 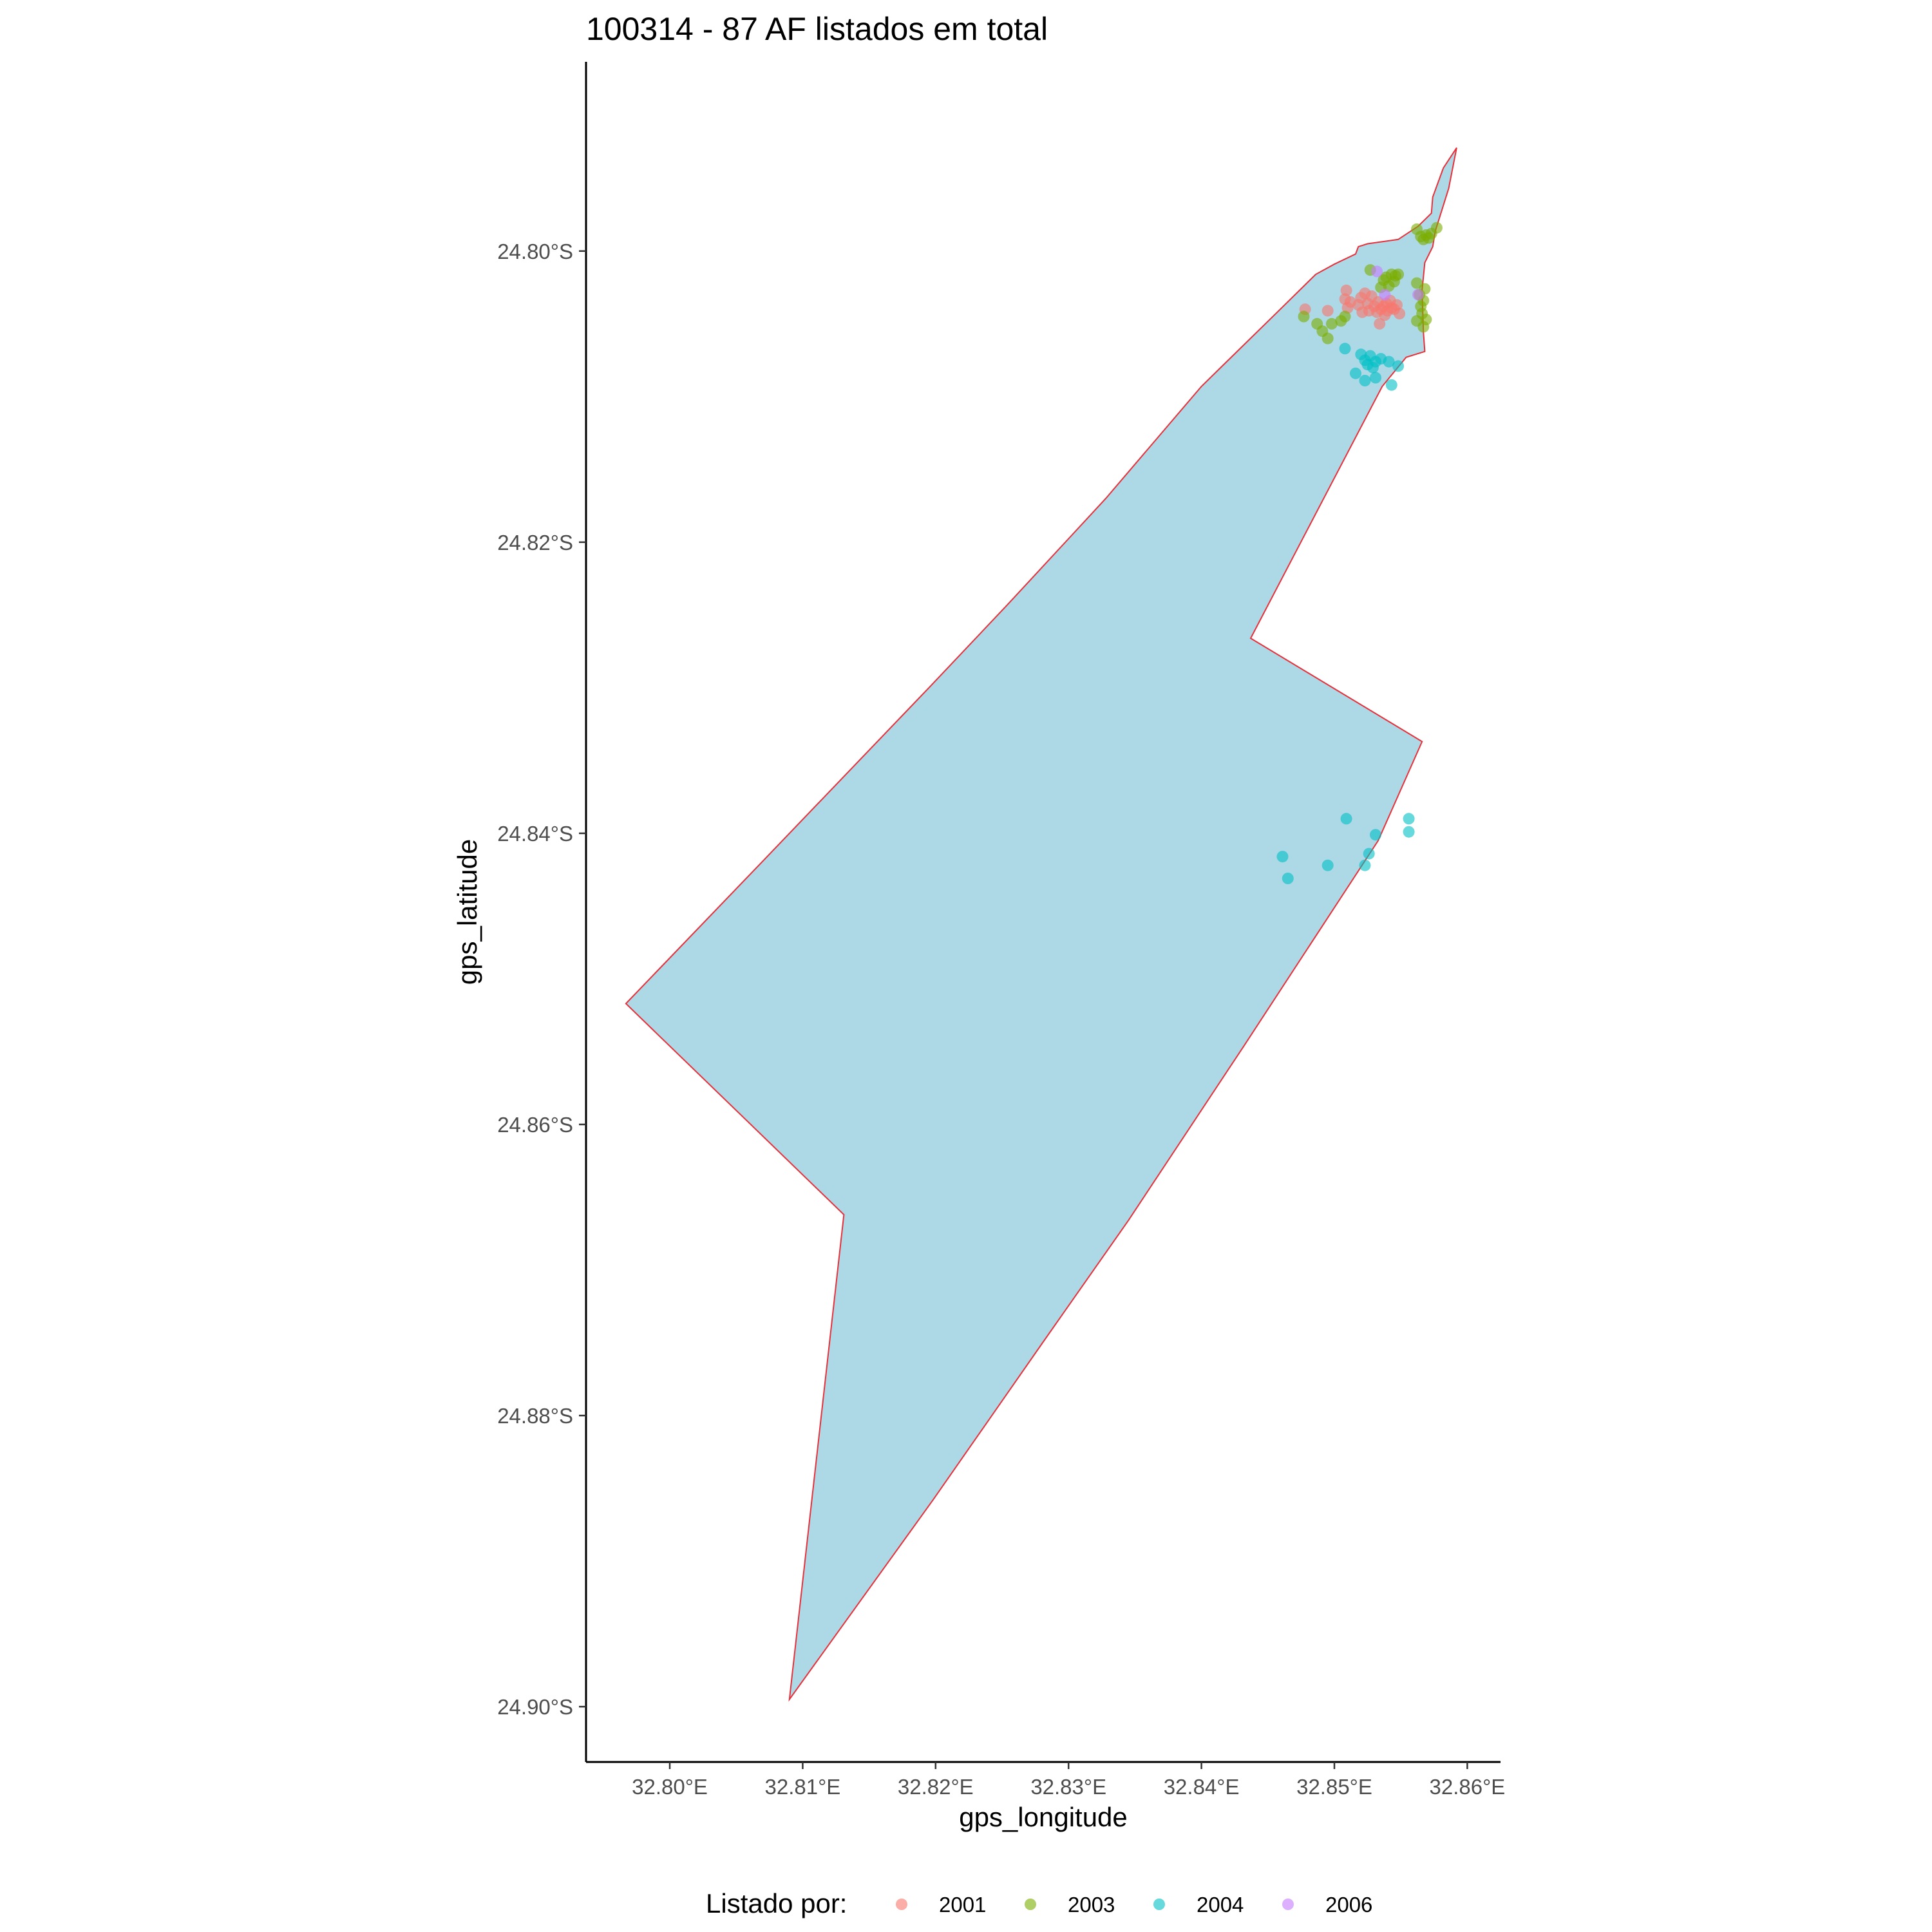 What do you see at coordinates (936, 1787) in the screenshot?
I see `x-tick-label: 32.82°E` at bounding box center [936, 1787].